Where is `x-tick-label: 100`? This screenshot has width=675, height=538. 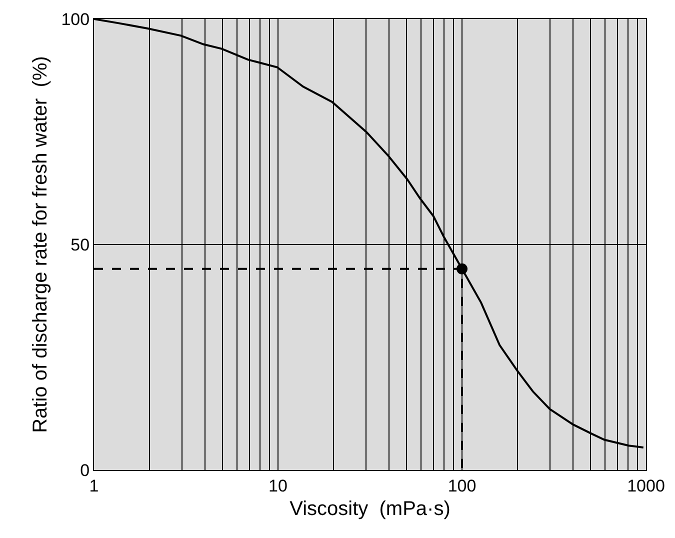
x-tick-label: 100 is located at coordinates (462, 486).